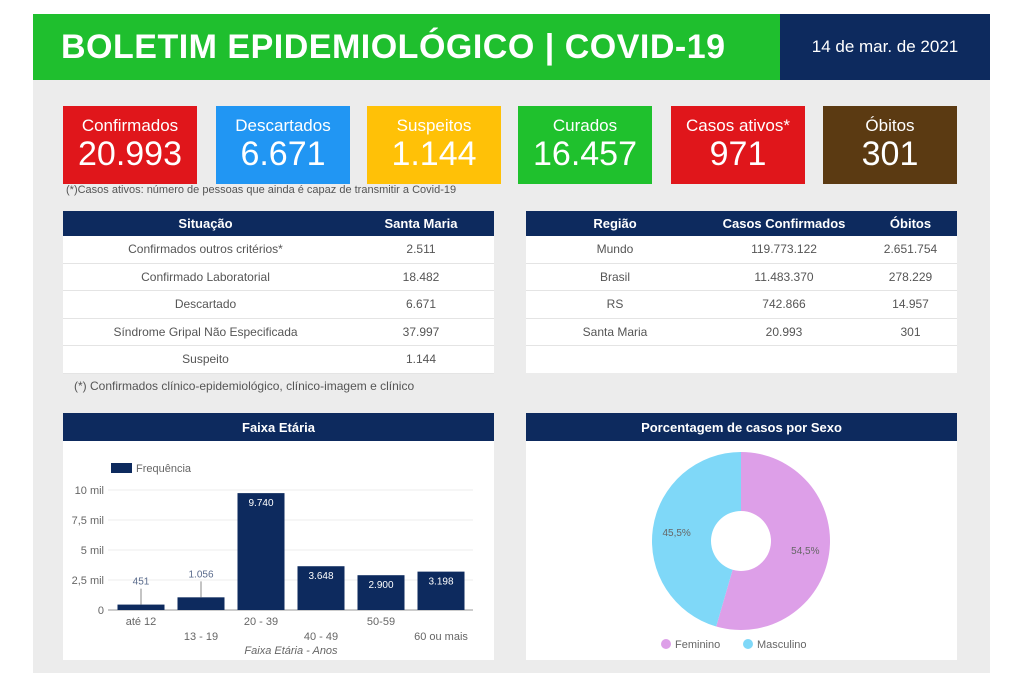 The height and width of the screenshot is (673, 1024). Describe the element at coordinates (741, 277) in the screenshot. I see `table-row: Brasil 11.483.370 278.229` at that location.